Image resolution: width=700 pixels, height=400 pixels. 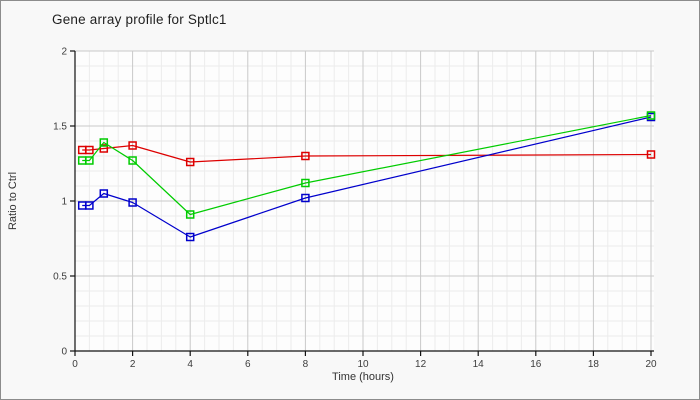 What do you see at coordinates (306, 364) in the screenshot?
I see `x-tick-label: 8` at bounding box center [306, 364].